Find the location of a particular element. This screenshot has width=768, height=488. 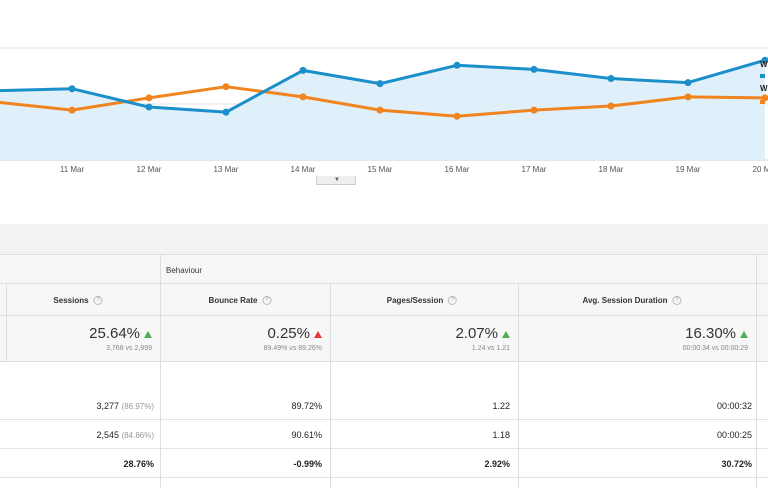

col-header-bounce-rate: Bounce Rate? is located at coordinates (240, 301).